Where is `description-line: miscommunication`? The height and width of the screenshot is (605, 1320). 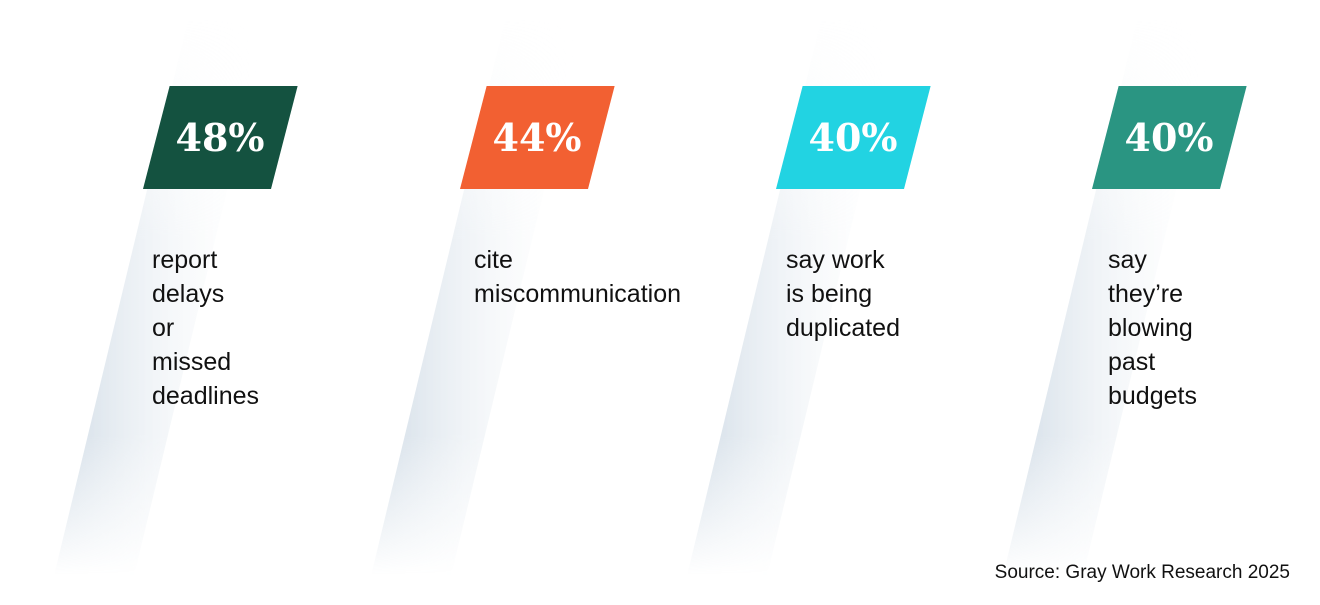
description-line: miscommunication is located at coordinates (578, 294).